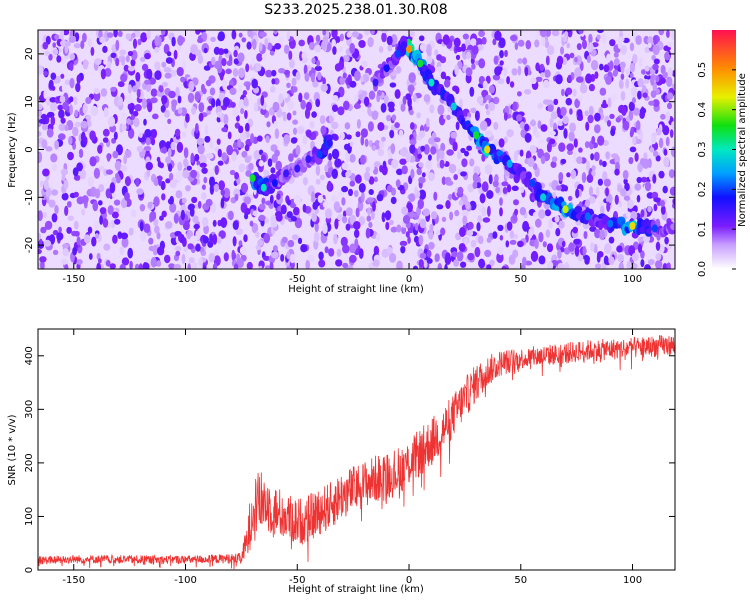 The width and height of the screenshot is (750, 600). What do you see at coordinates (29, 570) in the screenshot?
I see `y-tick-label: 0` at bounding box center [29, 570].